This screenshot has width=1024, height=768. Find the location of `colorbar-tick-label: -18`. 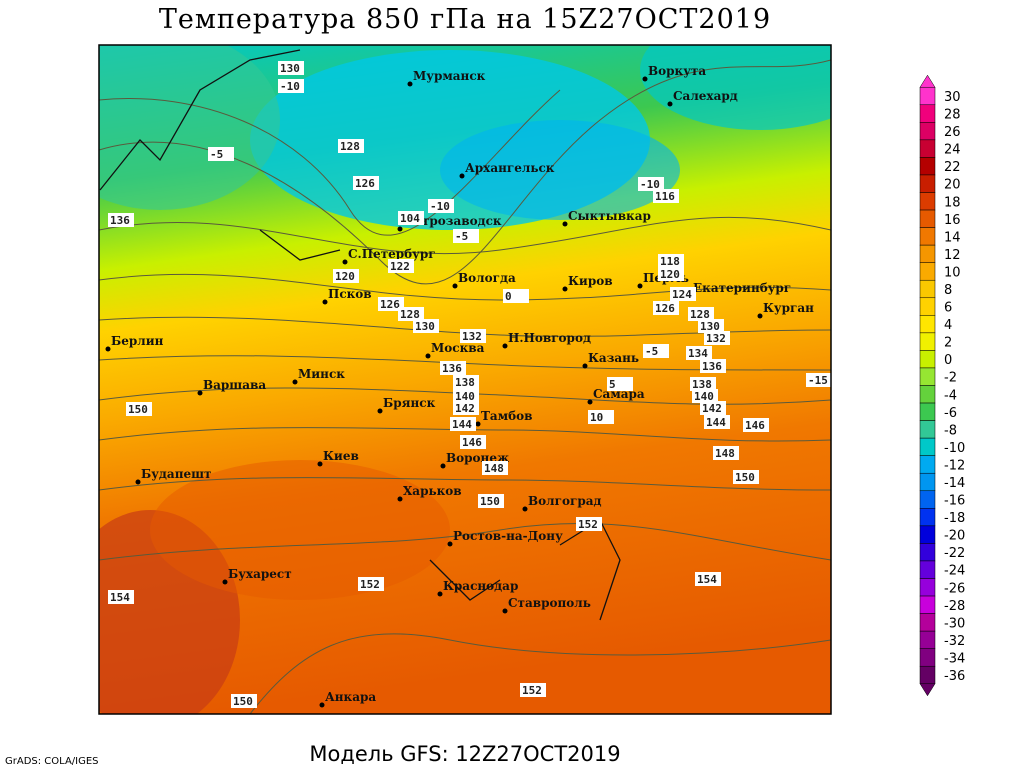

colorbar-tick-label: -18 is located at coordinates (954, 518).